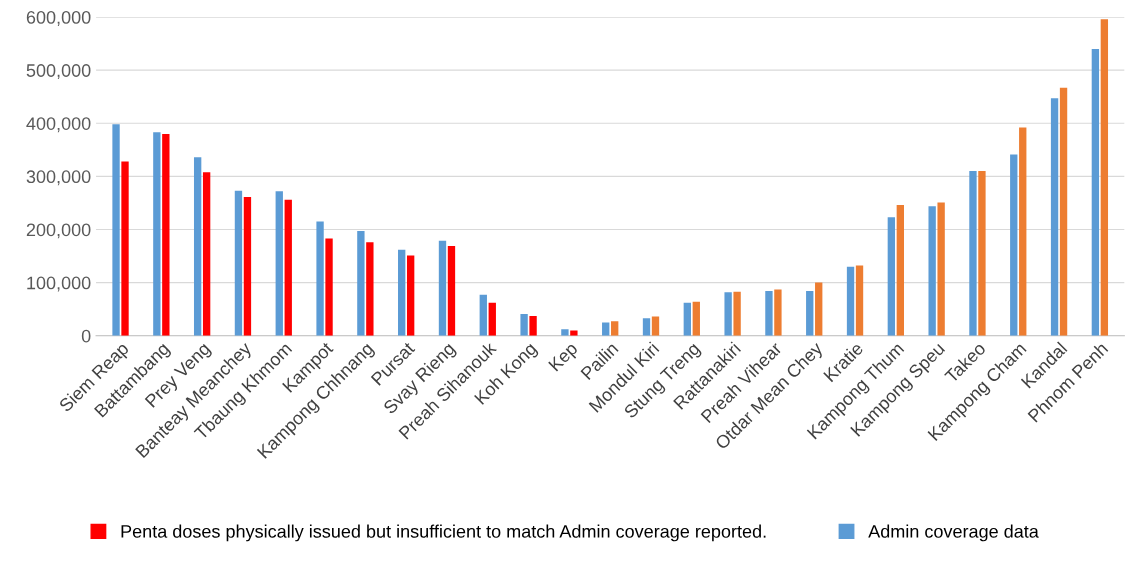  I want to click on y-tick-label: 200,000, so click(58, 231).